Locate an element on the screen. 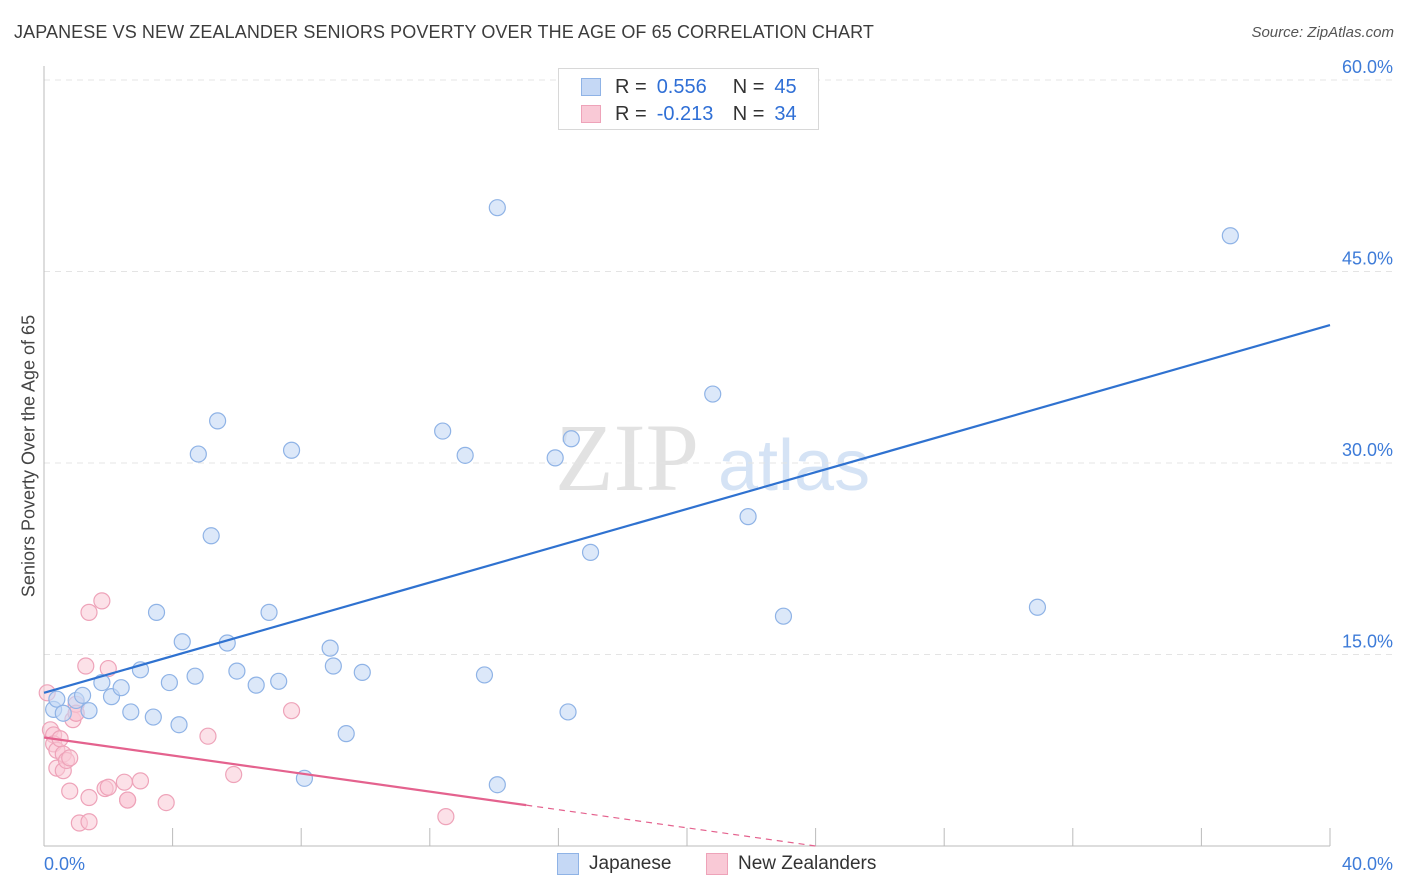 Image resolution: width=1406 pixels, height=892 pixels. nz-trend-line is located at coordinates (285, 771).